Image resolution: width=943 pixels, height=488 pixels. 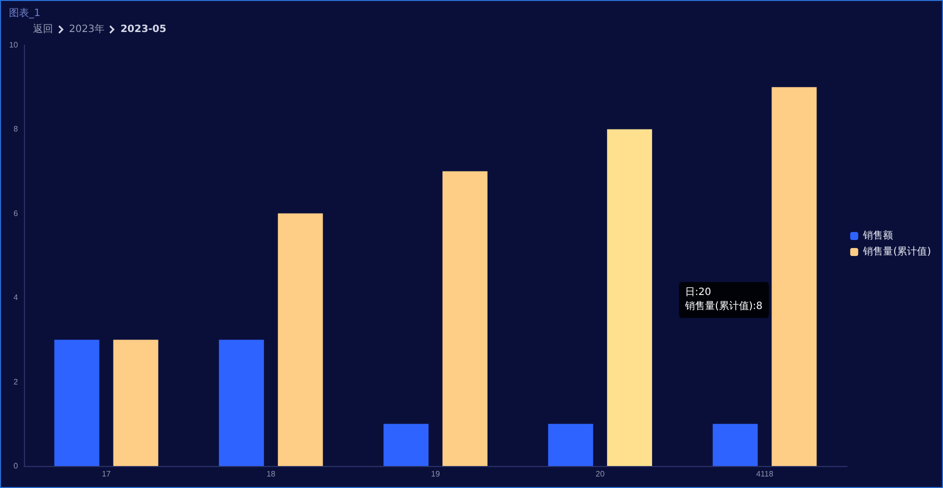 I want to click on annotation: 日:20 销售量(累计值):8, so click(x=724, y=299).